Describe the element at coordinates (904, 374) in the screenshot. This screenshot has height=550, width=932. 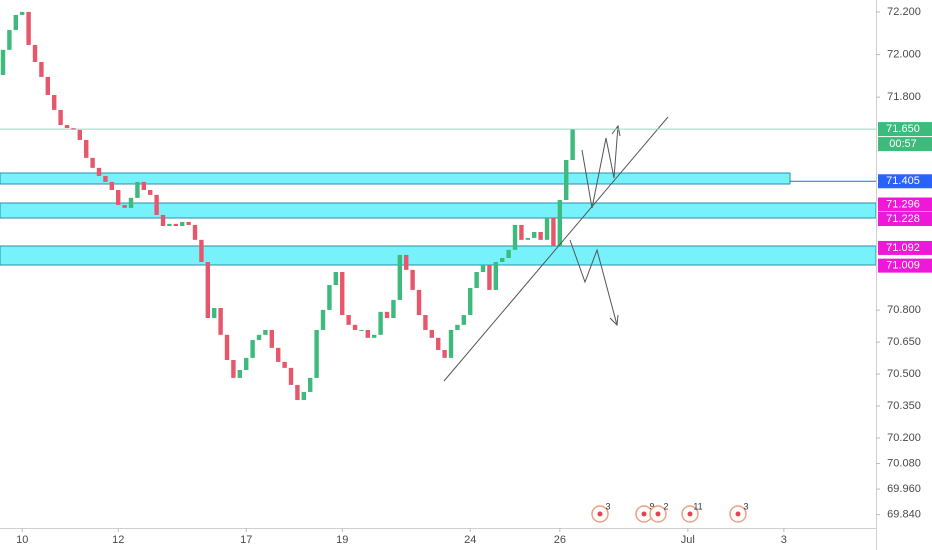
I see `y-tick-label: 70.500` at that location.